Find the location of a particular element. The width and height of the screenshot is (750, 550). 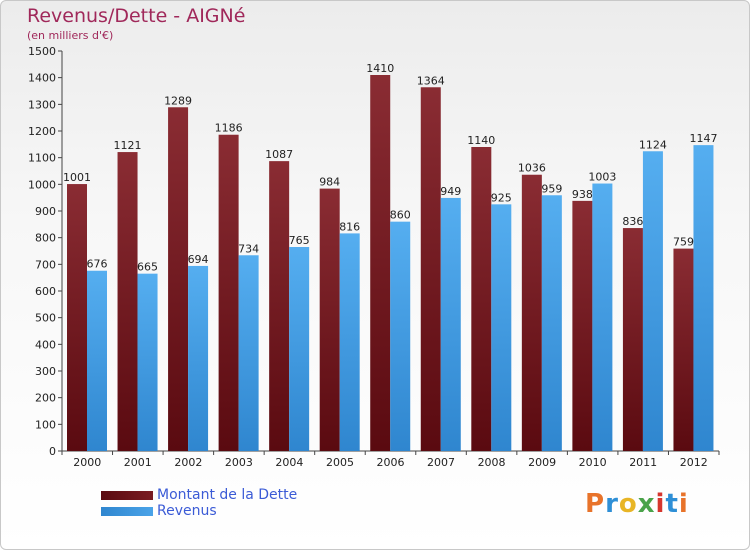

y-tick-label: 700 is located at coordinates (45, 264).